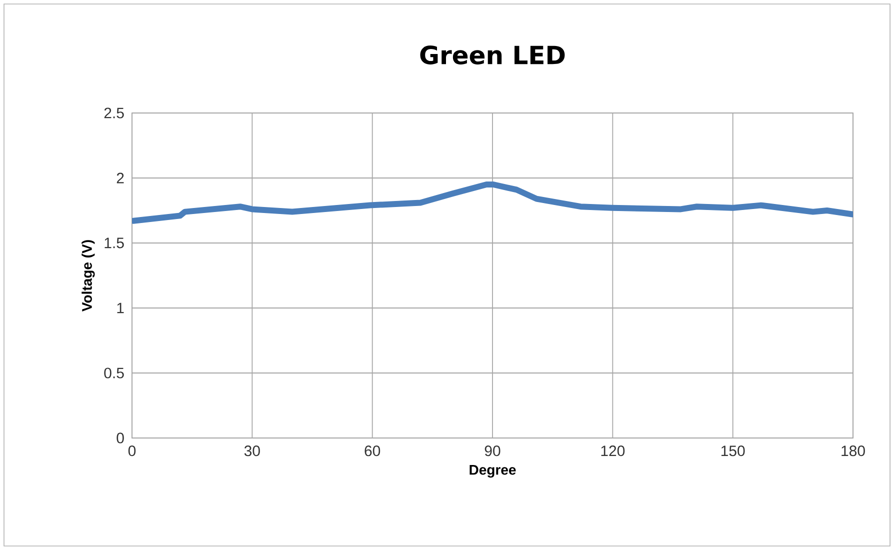 The width and height of the screenshot is (891, 550). Describe the element at coordinates (733, 451) in the screenshot. I see `x-tick-label: 150` at that location.